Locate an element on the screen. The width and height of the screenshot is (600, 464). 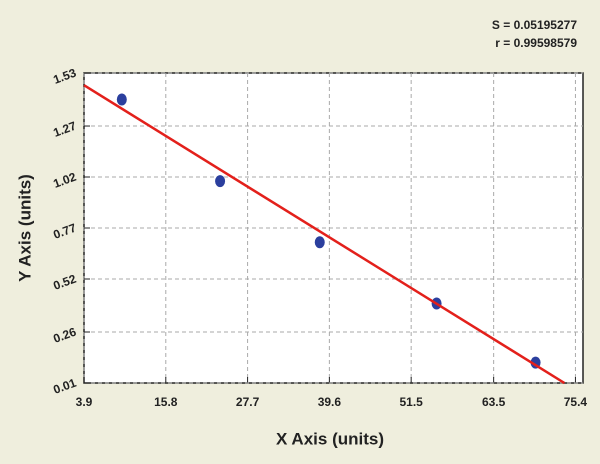
y-tick-label: 0.26 is located at coordinates (64, 335).